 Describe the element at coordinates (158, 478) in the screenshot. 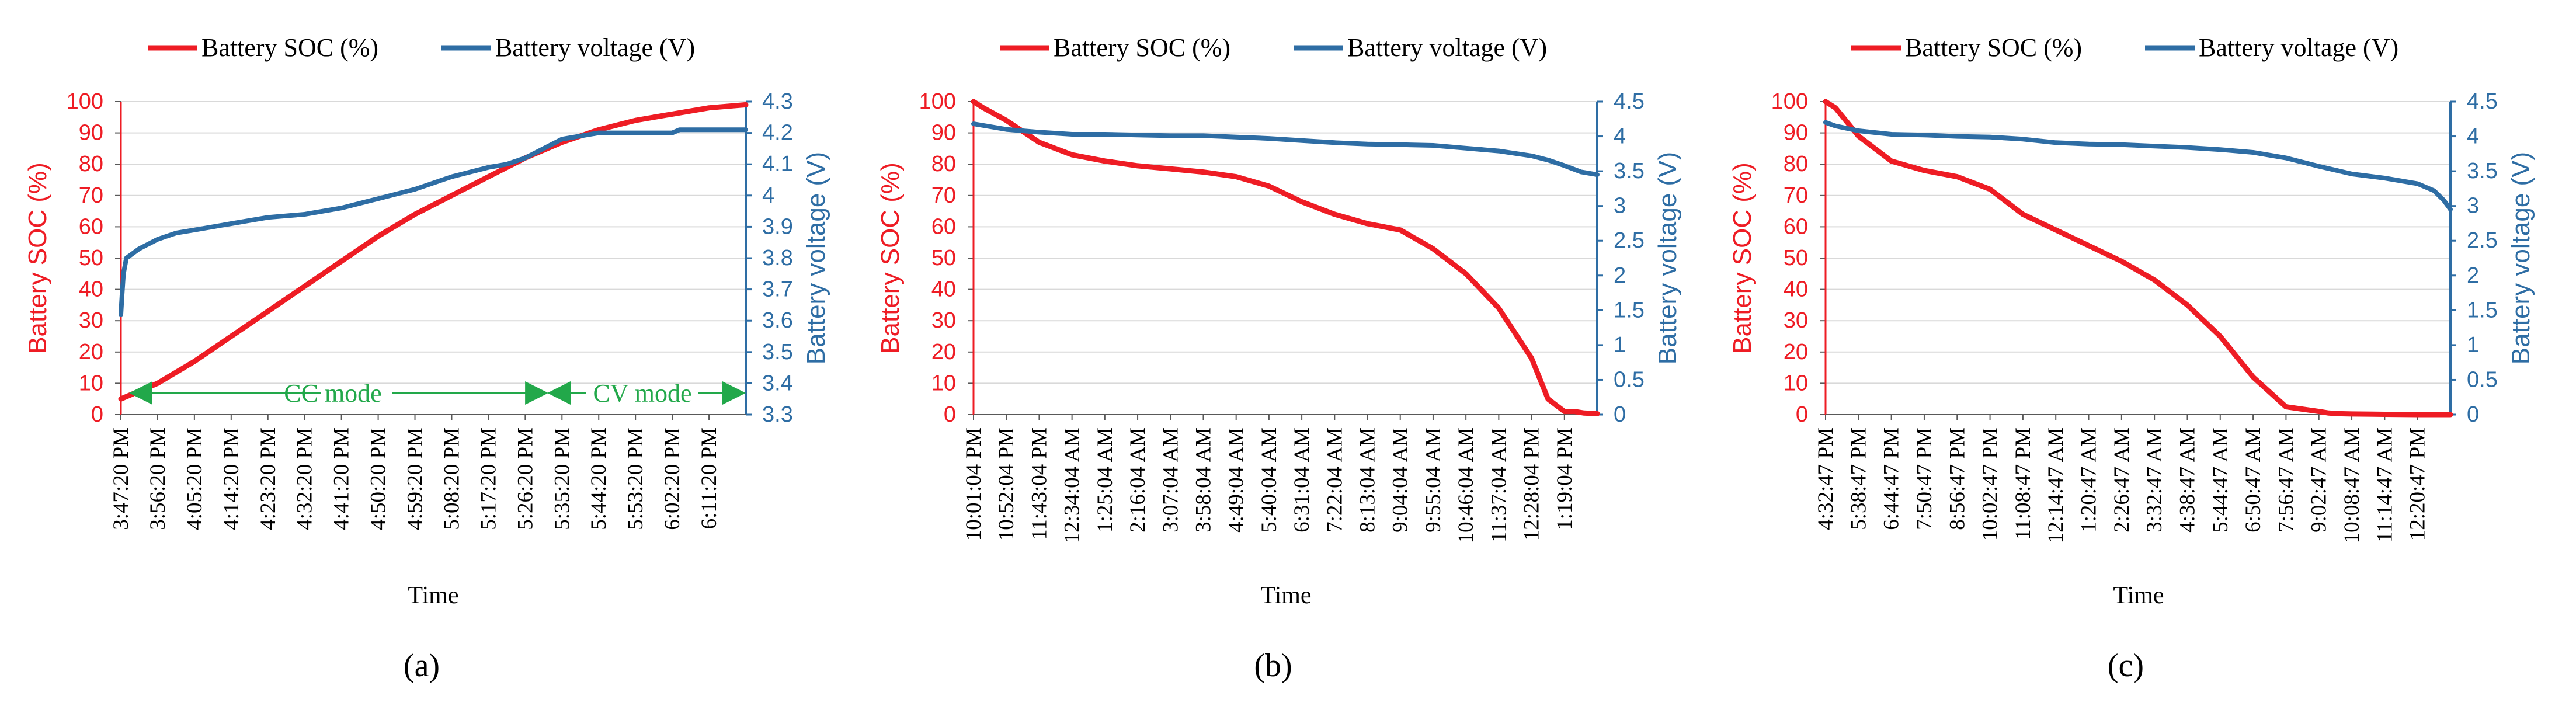

I see `x-tick-label: 3:56:20 PM` at that location.